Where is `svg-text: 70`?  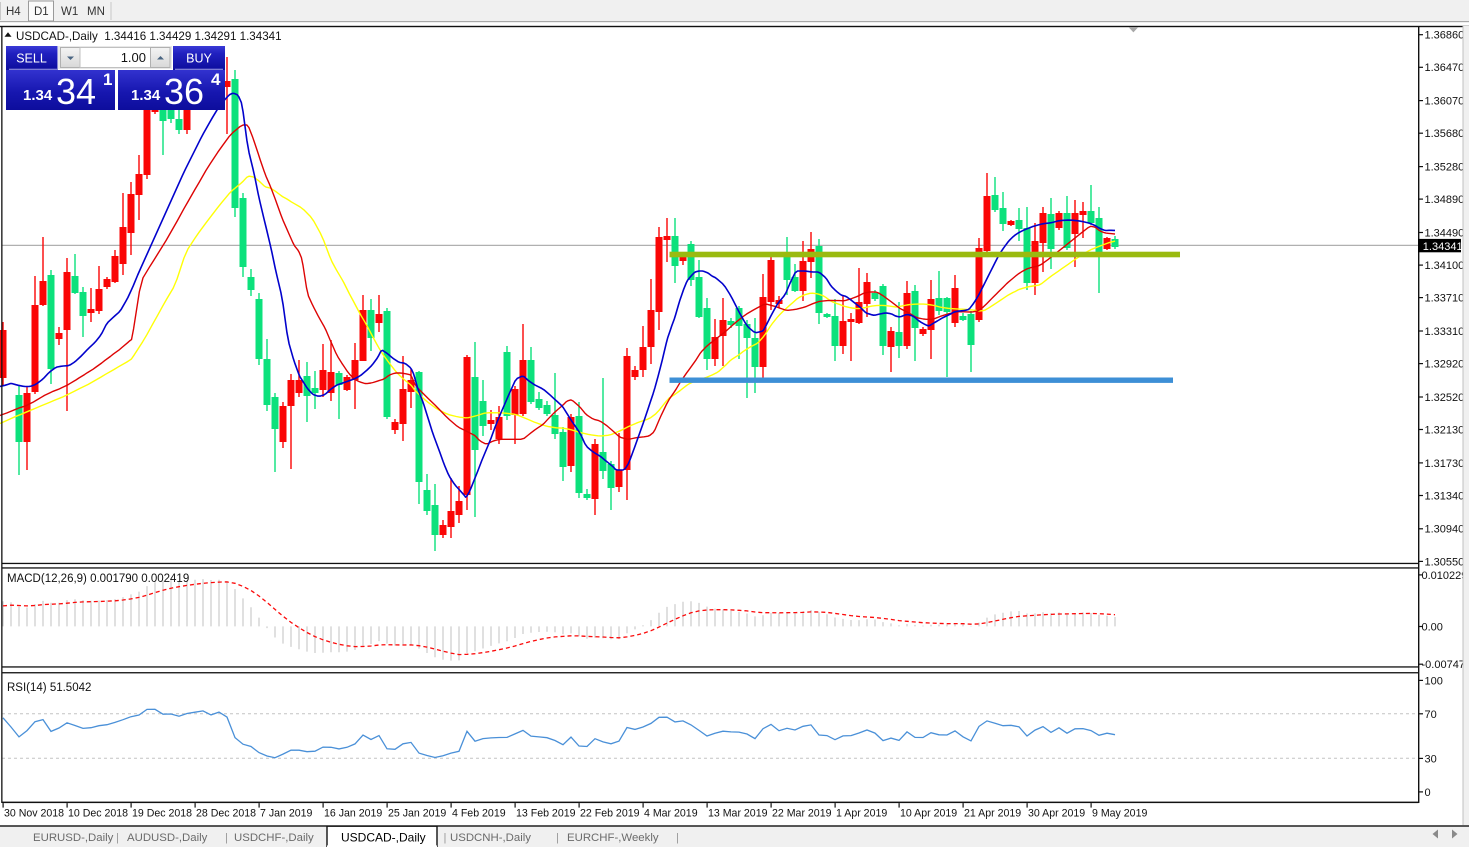 svg-text: 70 is located at coordinates (1431, 715).